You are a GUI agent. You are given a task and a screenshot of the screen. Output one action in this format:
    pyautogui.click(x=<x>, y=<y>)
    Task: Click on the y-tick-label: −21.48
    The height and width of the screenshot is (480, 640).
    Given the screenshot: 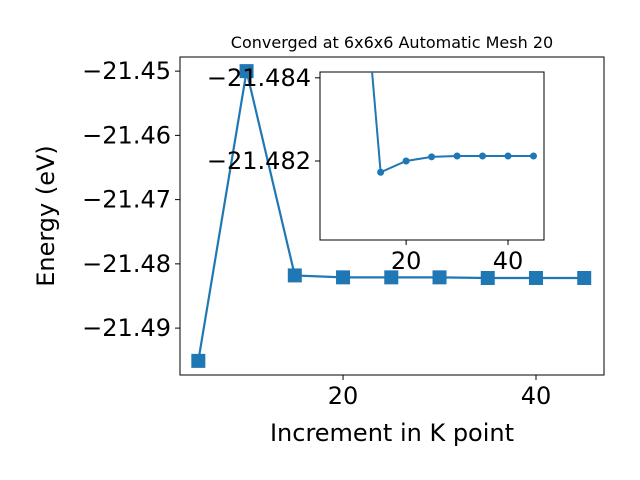 What is the action you would take?
    pyautogui.click(x=126, y=264)
    